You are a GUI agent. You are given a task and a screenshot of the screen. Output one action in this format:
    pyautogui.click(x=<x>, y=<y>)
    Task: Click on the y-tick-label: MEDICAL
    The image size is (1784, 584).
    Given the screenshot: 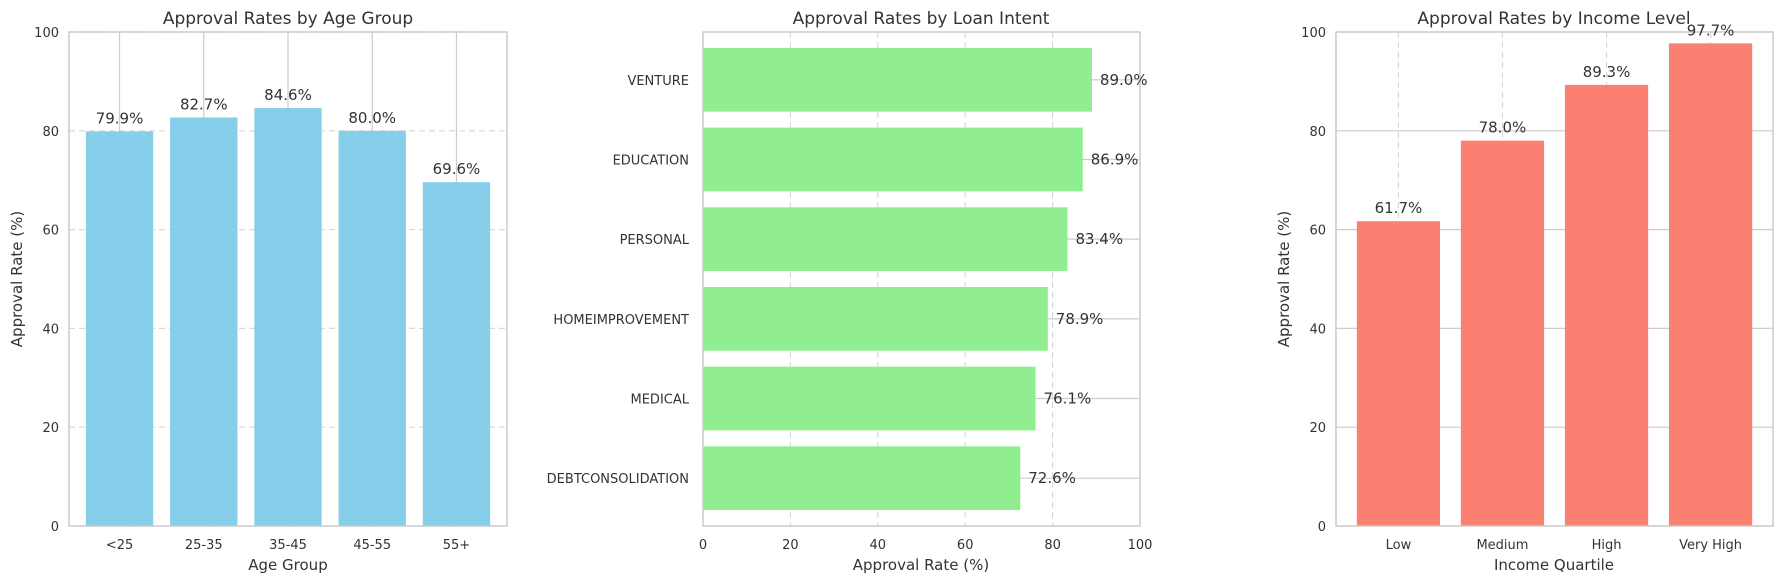 What is the action you would take?
    pyautogui.click(x=660, y=400)
    